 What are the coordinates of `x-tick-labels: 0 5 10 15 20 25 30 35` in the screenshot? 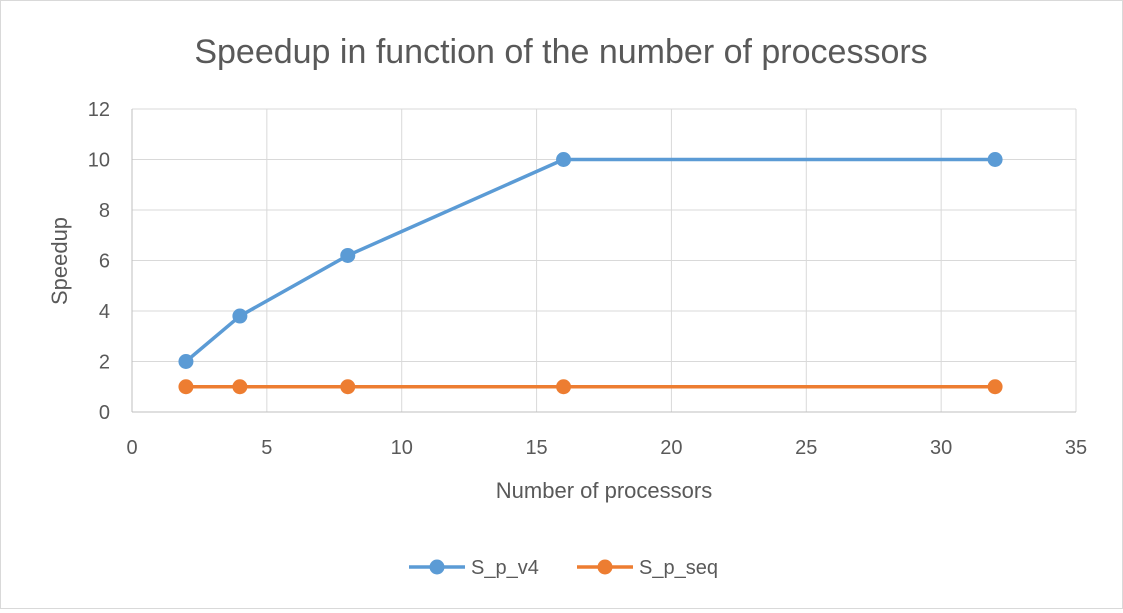 It's located at (606, 448).